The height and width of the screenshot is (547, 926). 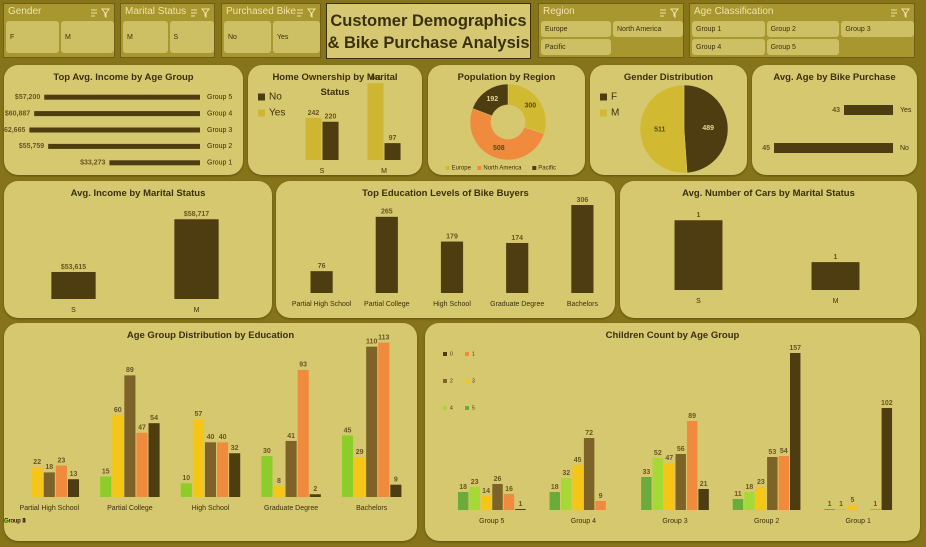 What do you see at coordinates (296, 37) in the screenshot?
I see `slicer-item: Yes` at bounding box center [296, 37].